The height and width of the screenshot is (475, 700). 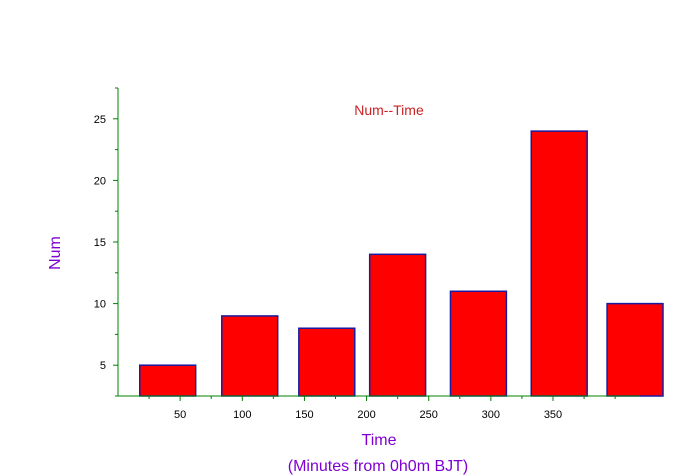 I want to click on y-ticks: 5 10 15 20 25, so click(x=106, y=242).